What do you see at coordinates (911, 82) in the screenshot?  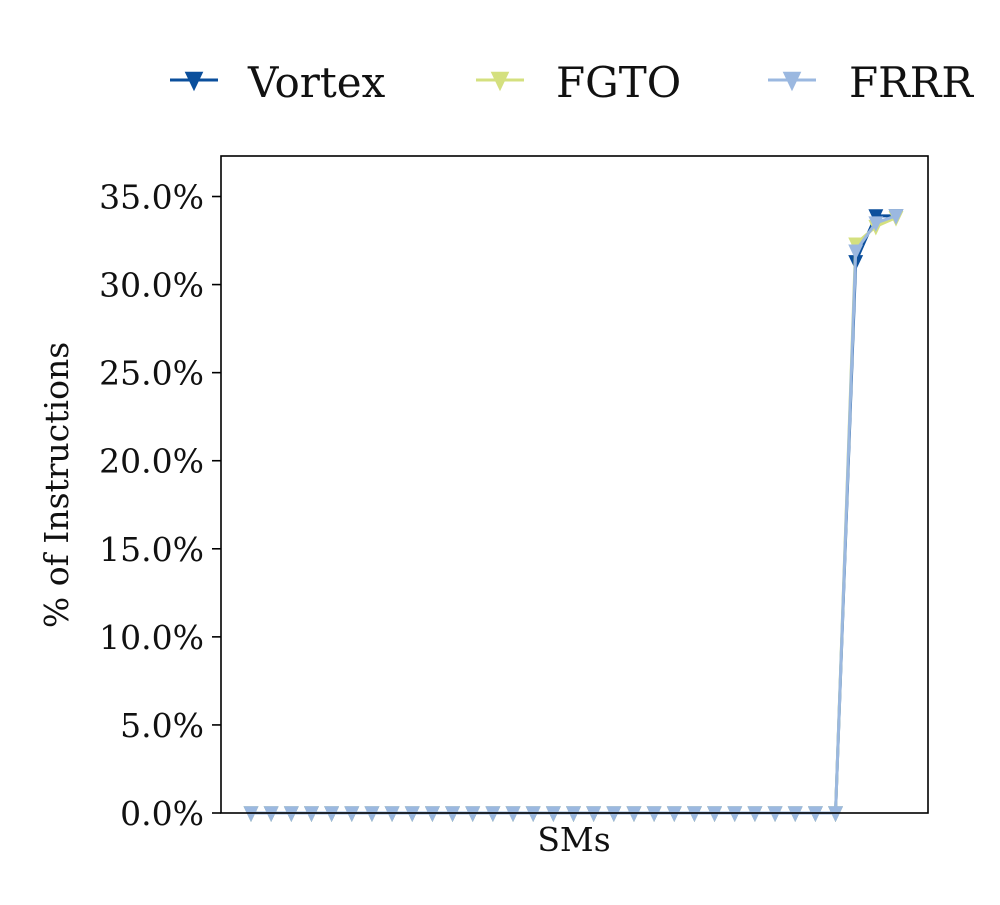 I see `legend-label-frrr: FRRR` at bounding box center [911, 82].